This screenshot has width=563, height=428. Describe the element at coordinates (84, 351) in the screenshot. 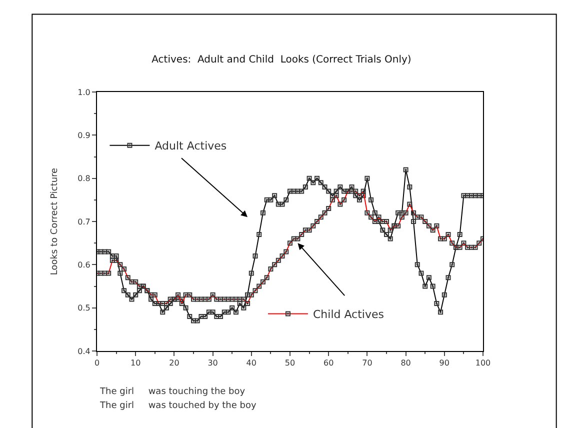

I see `y-tick-label: 0.4` at that location.